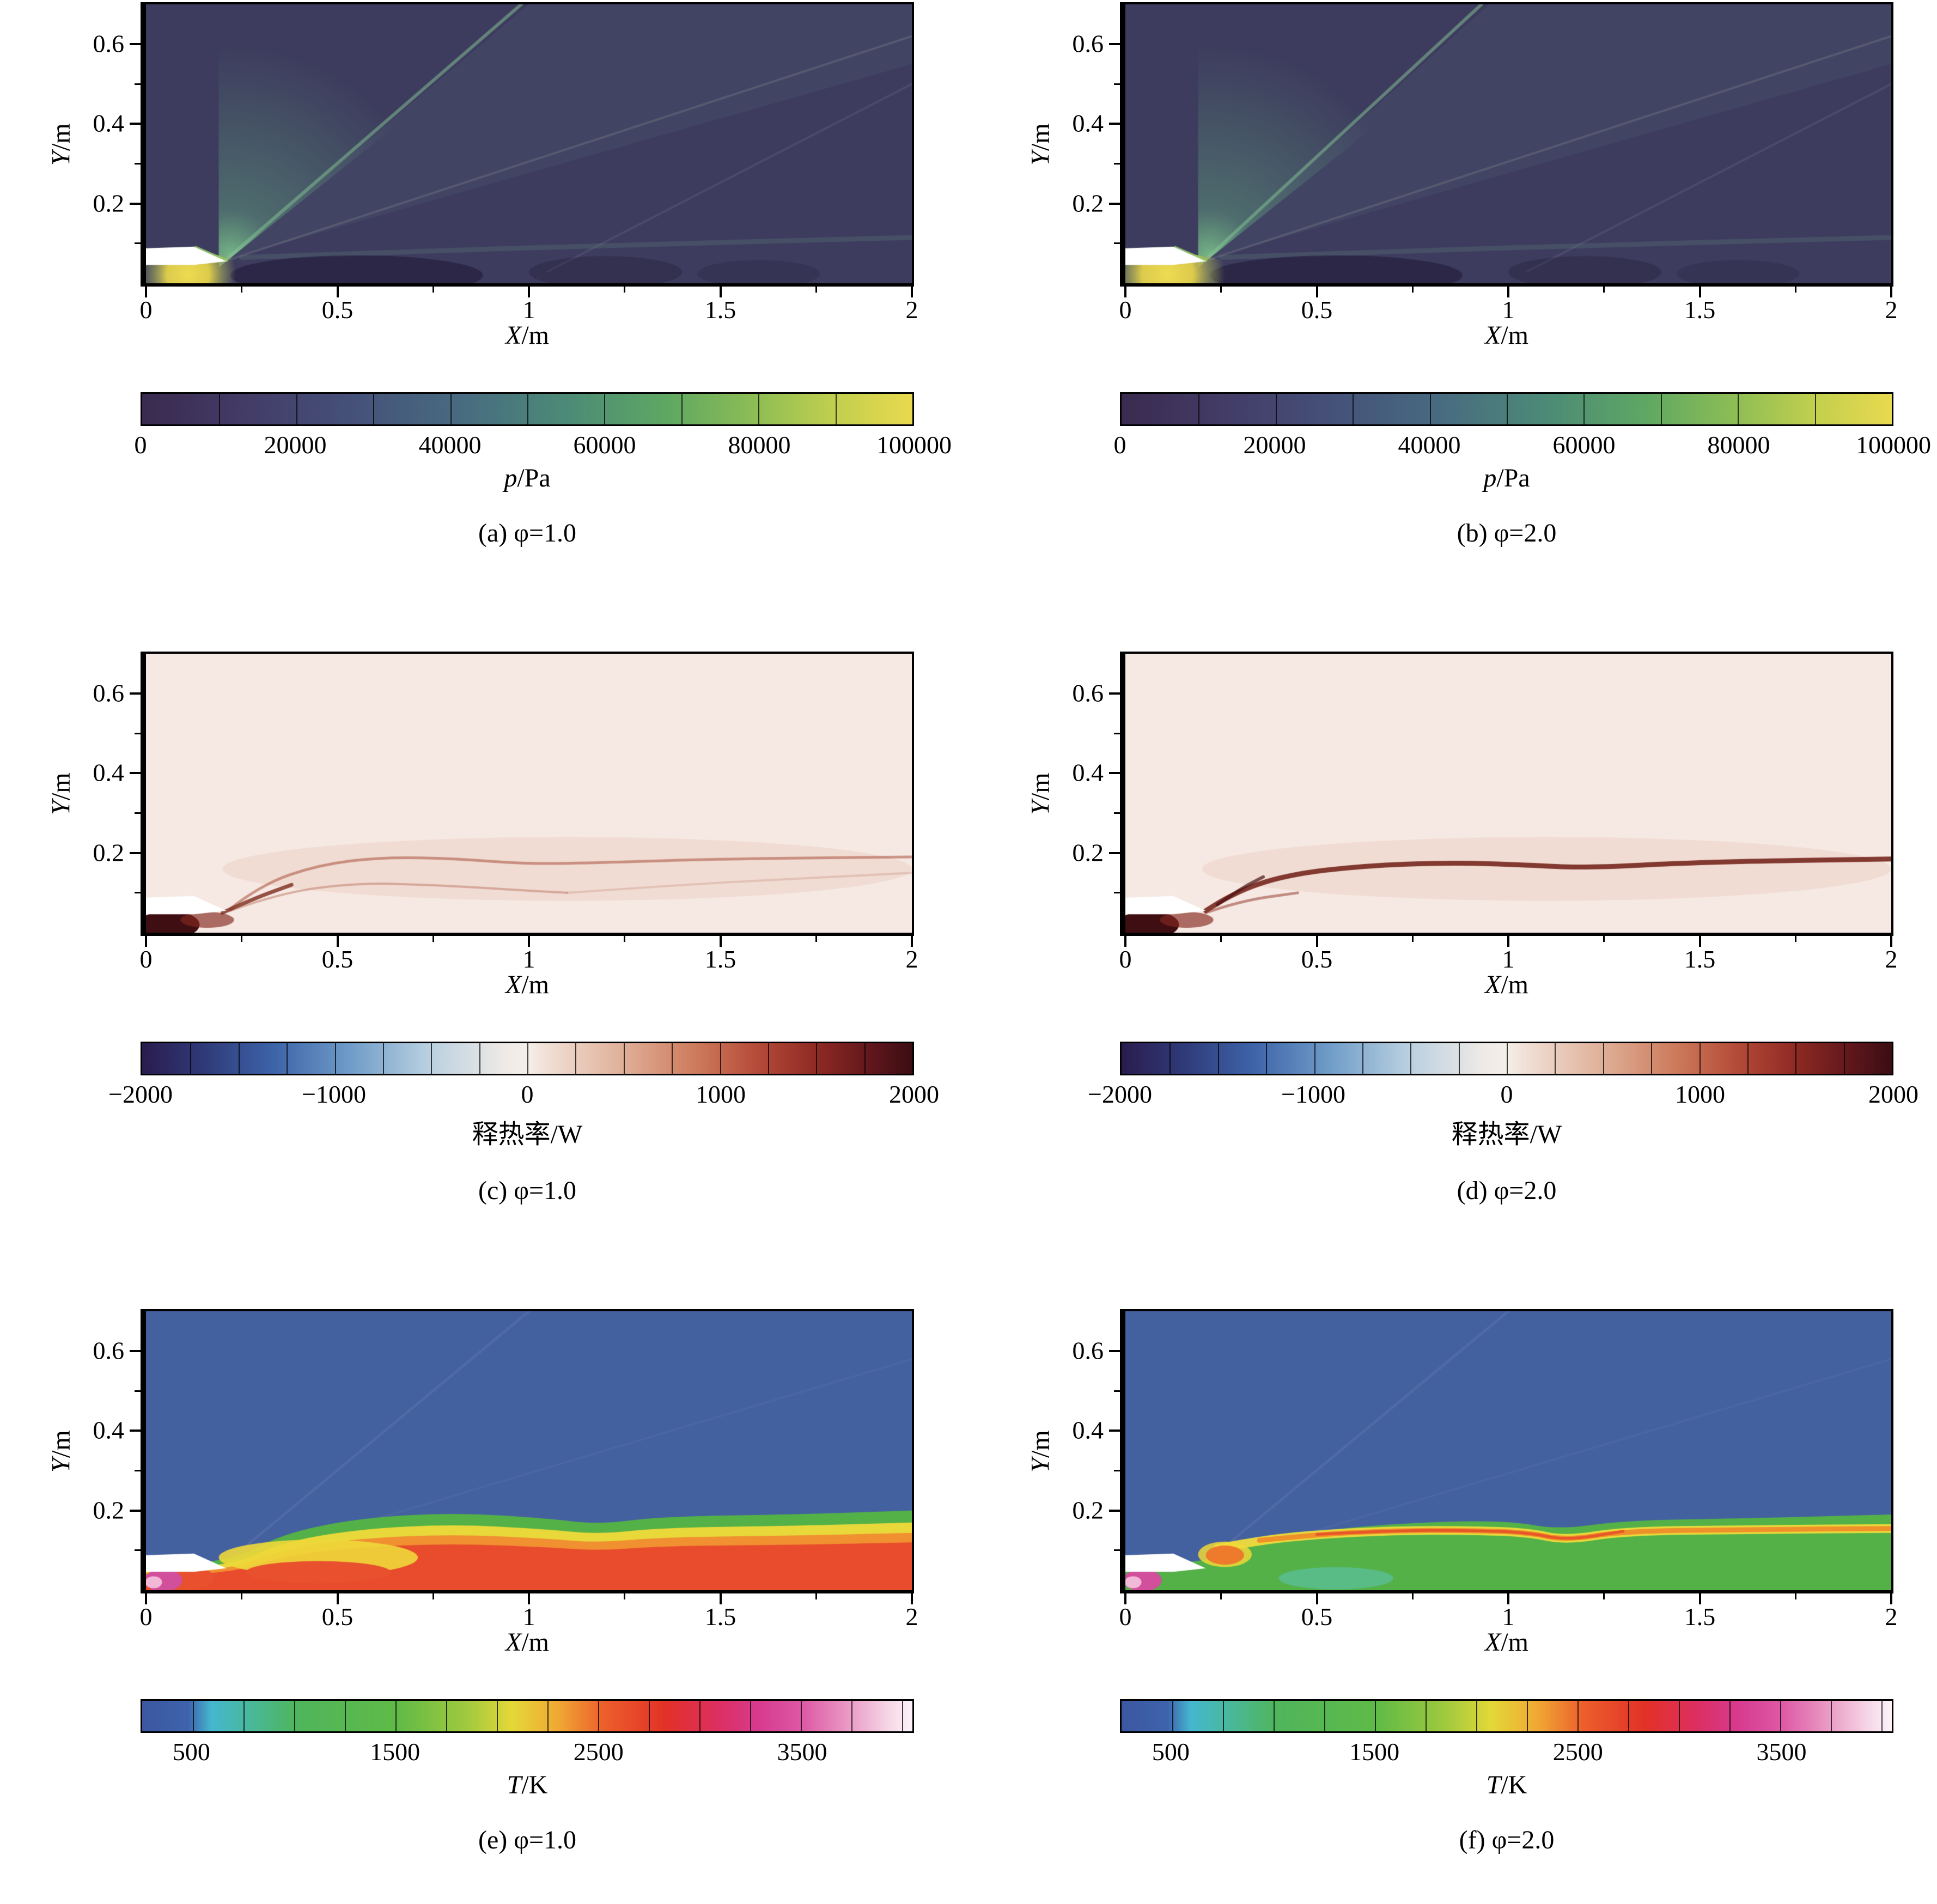  What do you see at coordinates (1578, 1752) in the screenshot?
I see `colorbar-tick-label: 2500` at bounding box center [1578, 1752].